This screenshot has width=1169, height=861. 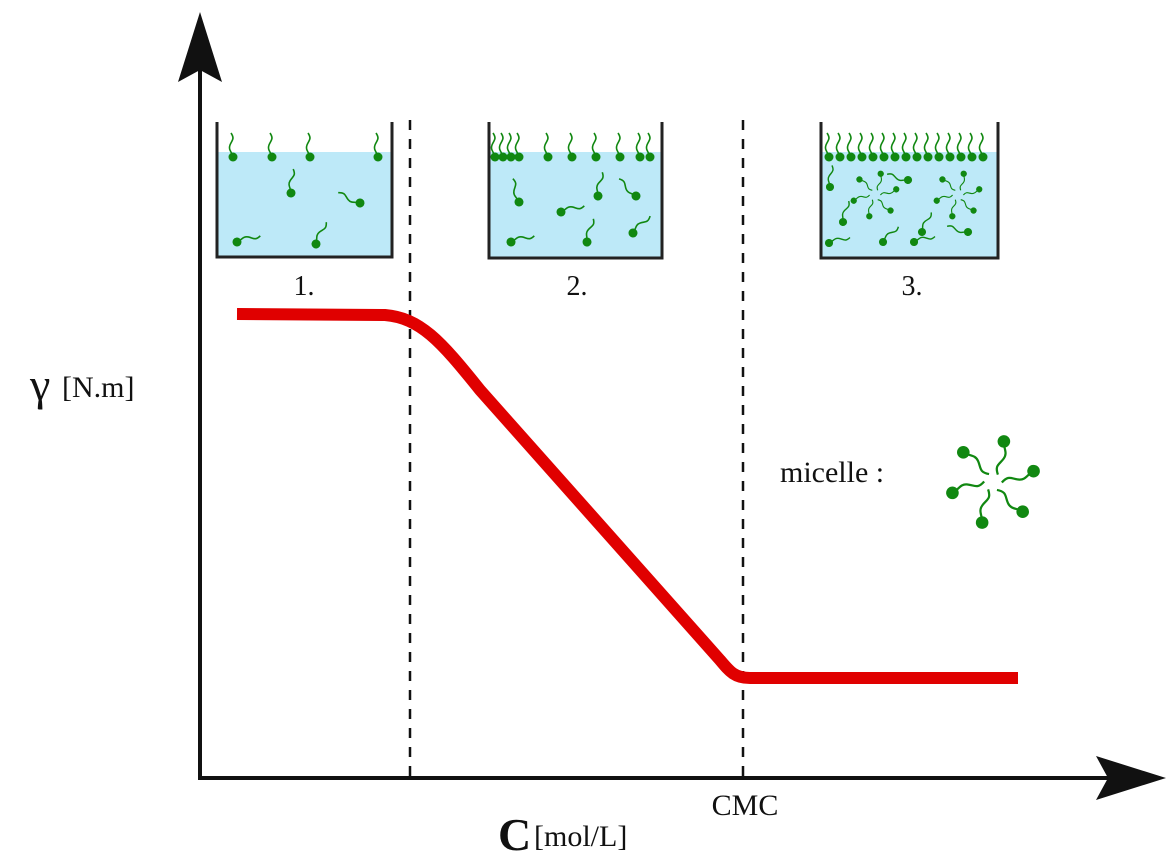 What do you see at coordinates (39, 384) in the screenshot?
I see `y-symbol: γ` at bounding box center [39, 384].